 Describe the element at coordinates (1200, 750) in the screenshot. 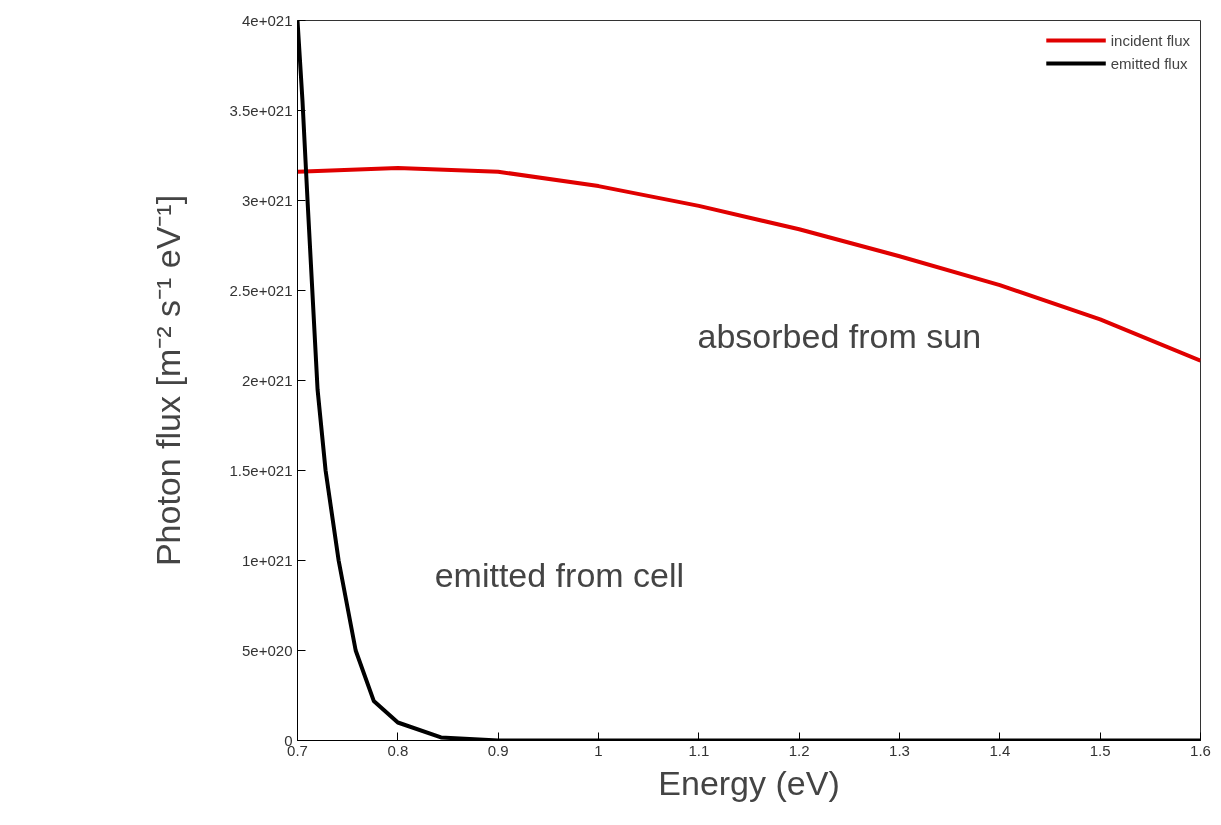

I see `x-tick-label: 1.6` at that location.